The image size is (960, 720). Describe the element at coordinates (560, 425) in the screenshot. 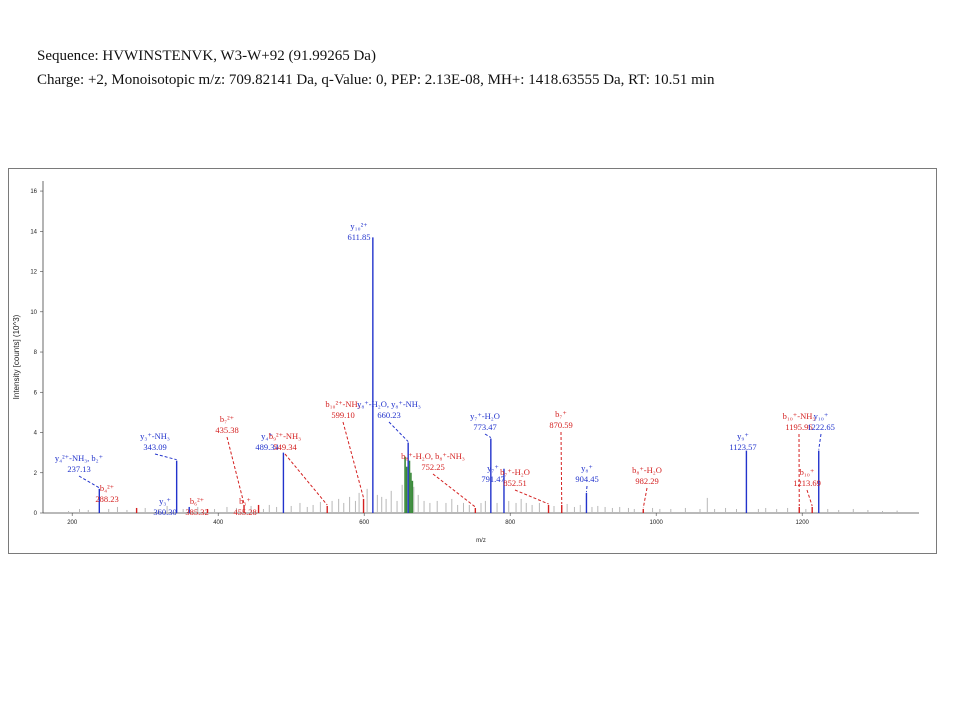

I see `peak-mz-value: 870.59` at that location.